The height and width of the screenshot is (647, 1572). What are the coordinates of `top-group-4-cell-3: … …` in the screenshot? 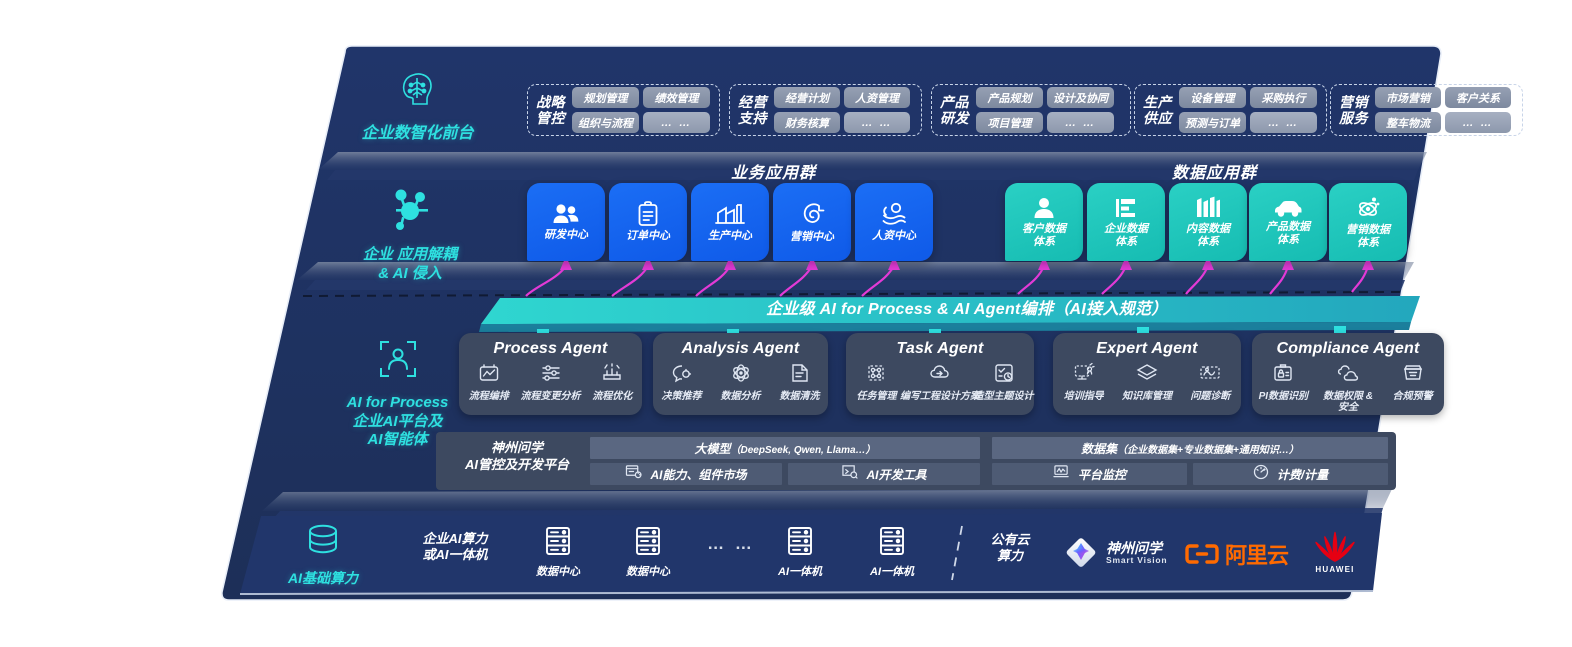 It's located at (1478, 122).